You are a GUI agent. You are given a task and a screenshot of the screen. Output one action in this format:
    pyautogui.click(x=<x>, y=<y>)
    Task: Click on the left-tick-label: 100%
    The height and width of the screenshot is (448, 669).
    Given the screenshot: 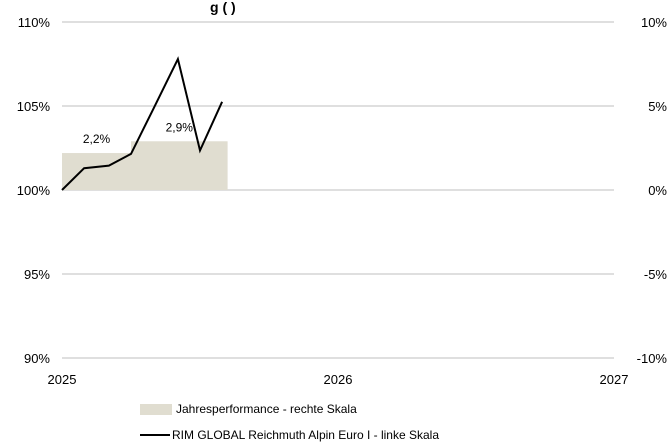 What is the action you would take?
    pyautogui.click(x=34, y=190)
    